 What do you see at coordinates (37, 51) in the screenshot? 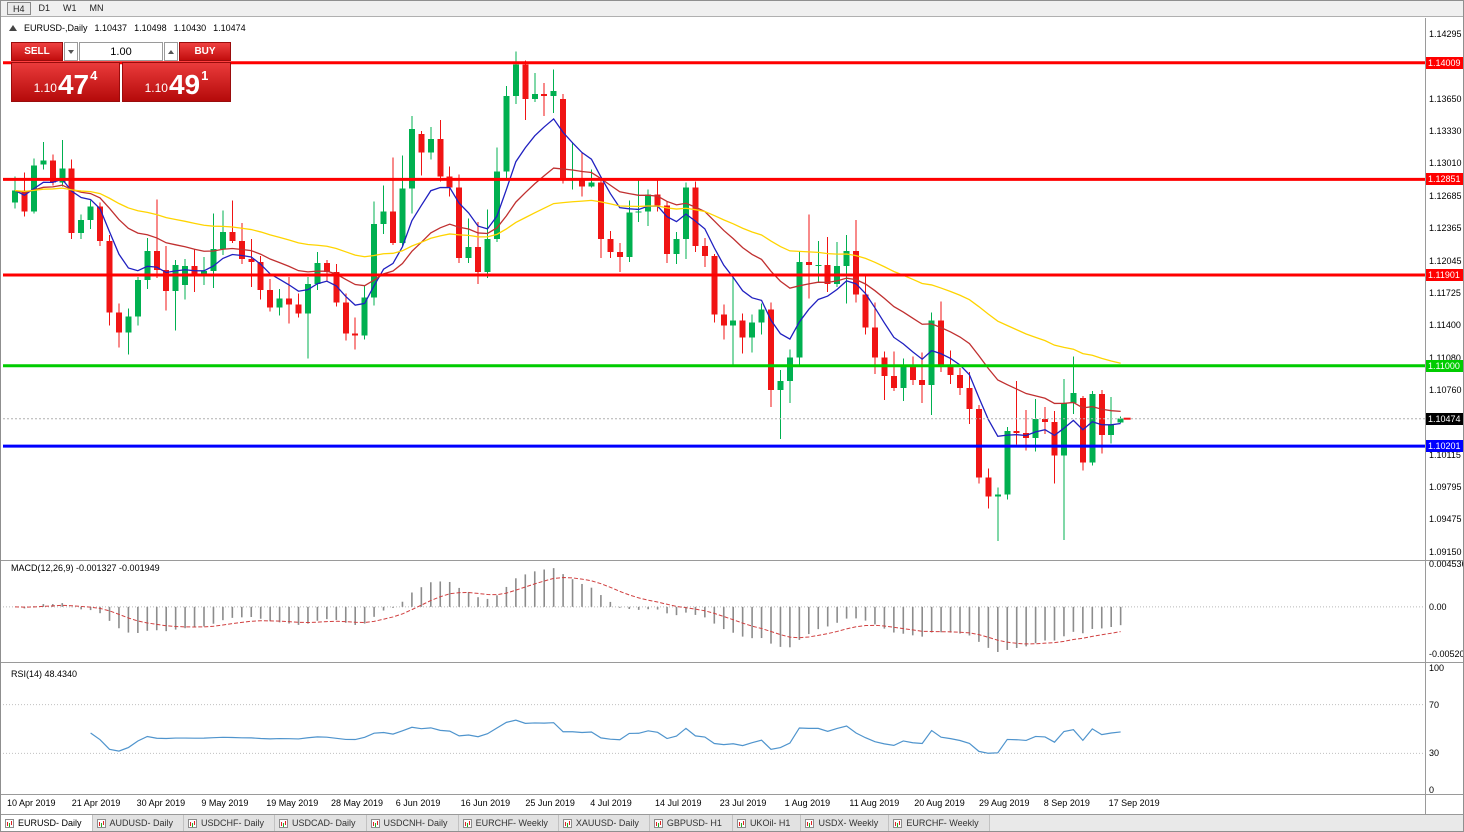
I see `sell-button: SELL` at bounding box center [37, 51].